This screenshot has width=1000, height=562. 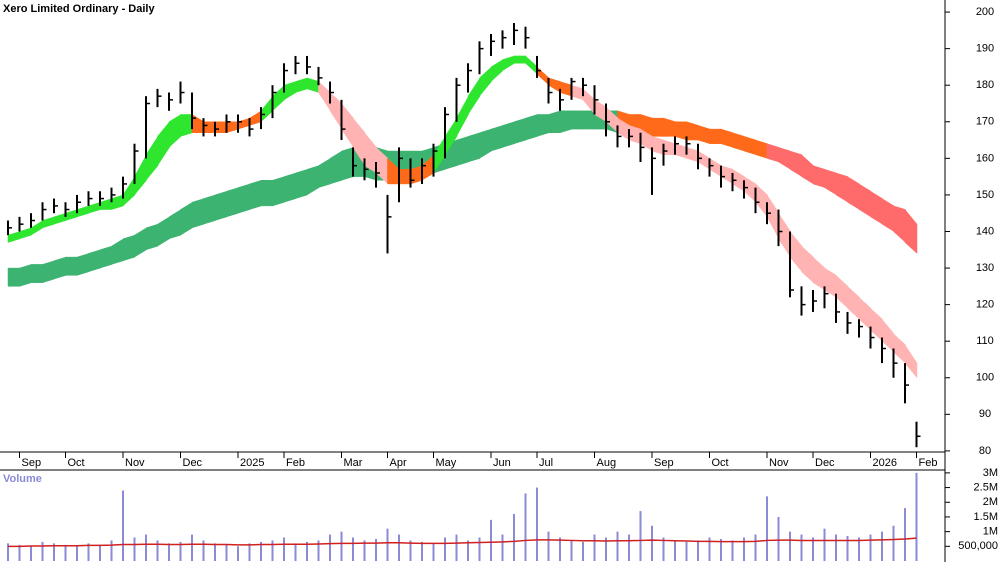 What do you see at coordinates (985, 195) in the screenshot?
I see `y-tick-label: 150` at bounding box center [985, 195].